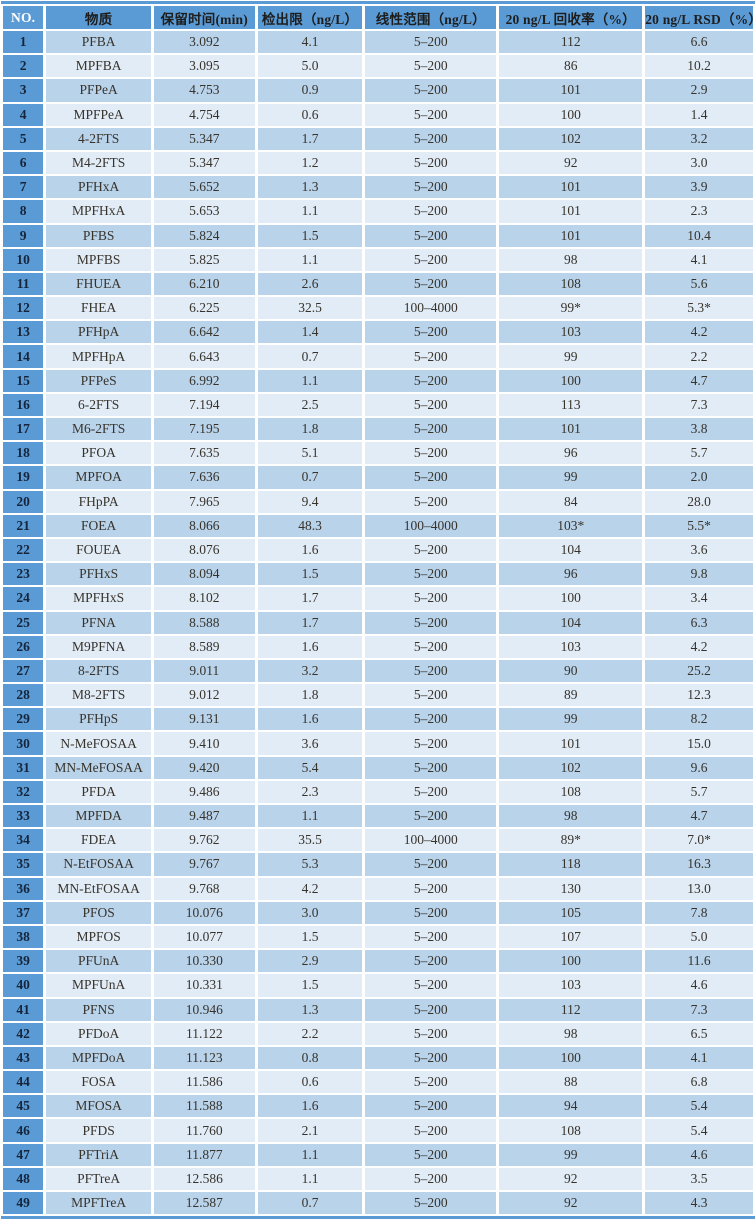 The height and width of the screenshot is (1224, 756). What do you see at coordinates (23, 66) in the screenshot?
I see `cell-no: 2` at bounding box center [23, 66].